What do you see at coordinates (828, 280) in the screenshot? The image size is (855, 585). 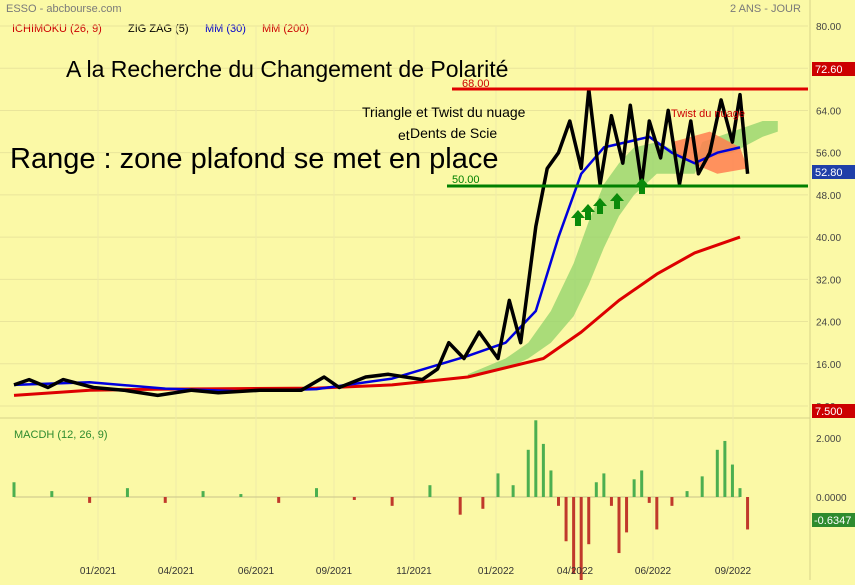 I see `y-tick-label: 32.00` at bounding box center [828, 280].